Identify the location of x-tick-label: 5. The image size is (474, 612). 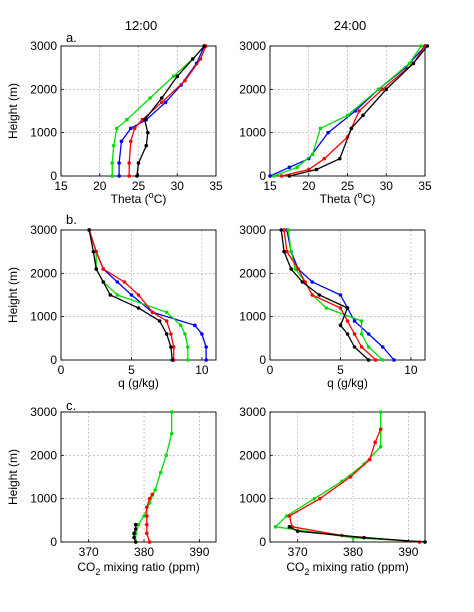
(131, 370).